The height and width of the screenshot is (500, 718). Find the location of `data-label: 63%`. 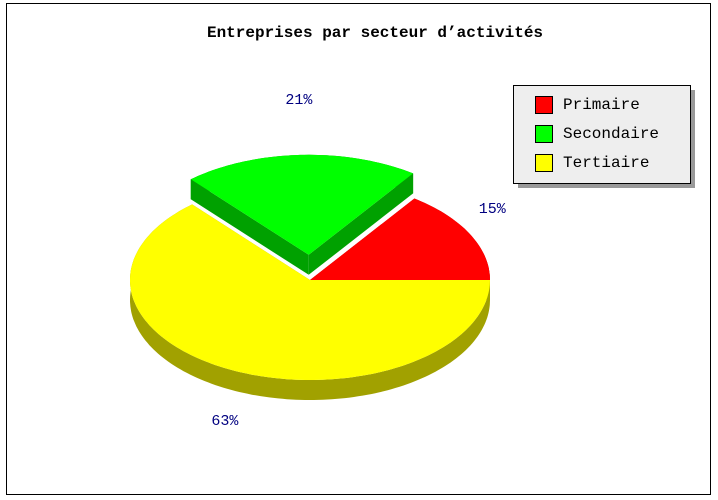

data-label: 63% is located at coordinates (225, 421).